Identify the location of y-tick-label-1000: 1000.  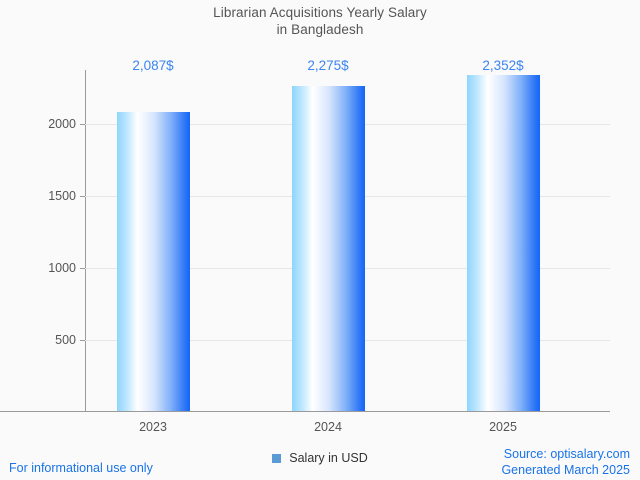
(62, 268).